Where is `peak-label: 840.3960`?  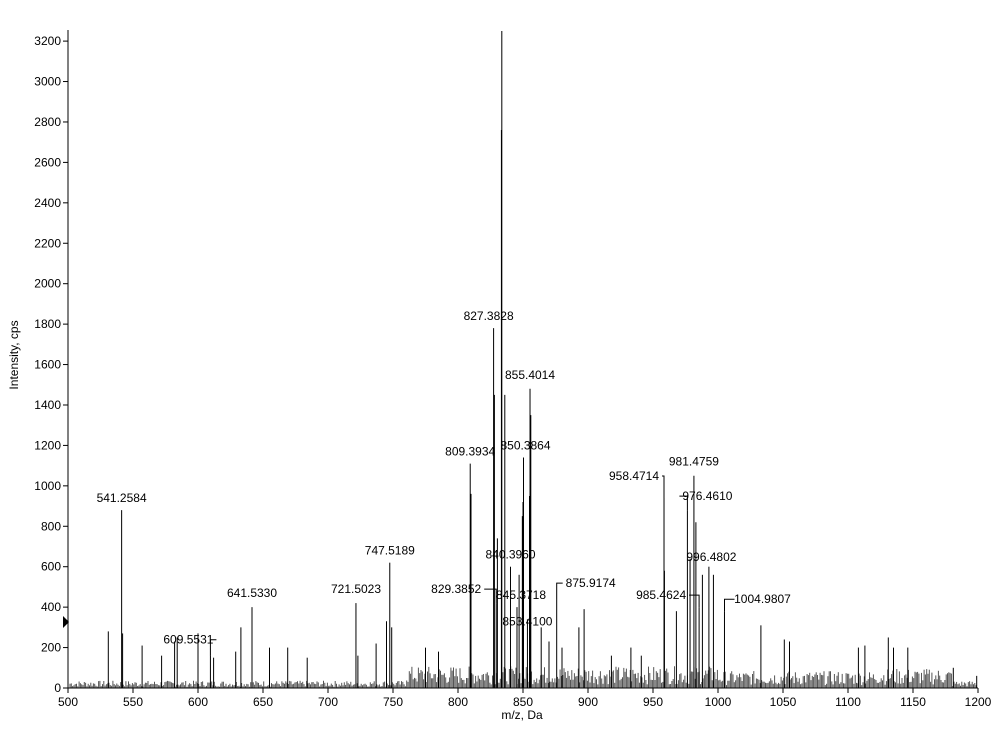 peak-label: 840.3960 is located at coordinates (510, 555).